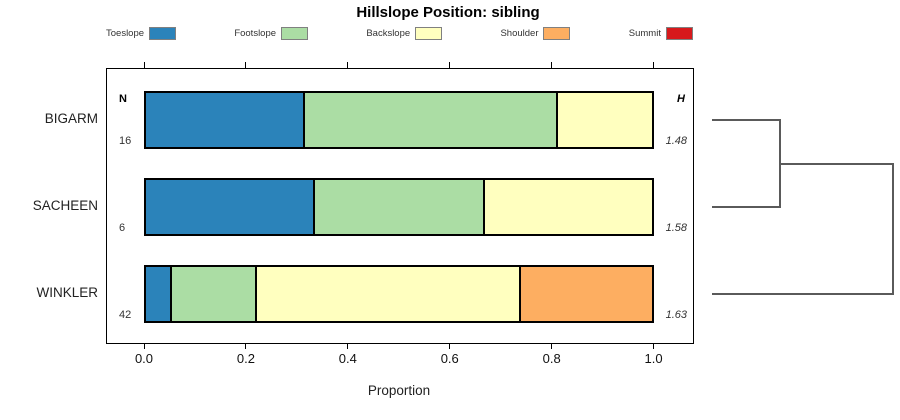 Image resolution: width=900 pixels, height=420 pixels. What do you see at coordinates (122, 228) in the screenshot?
I see `group-n-value: 6` at bounding box center [122, 228].